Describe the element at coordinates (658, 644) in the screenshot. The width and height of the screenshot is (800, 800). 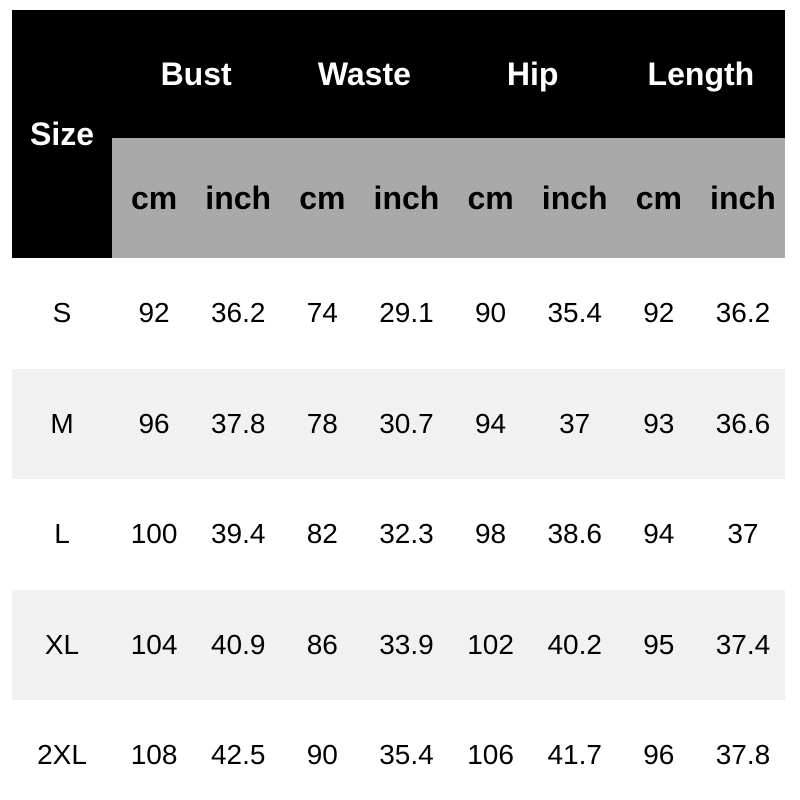
I see `cell-value: 95` at that location.